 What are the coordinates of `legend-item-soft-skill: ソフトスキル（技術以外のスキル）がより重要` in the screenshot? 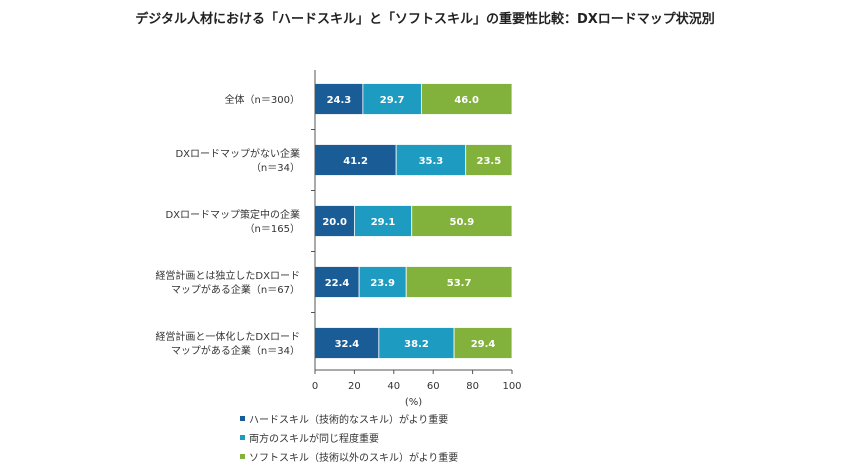 It's located at (349, 456).